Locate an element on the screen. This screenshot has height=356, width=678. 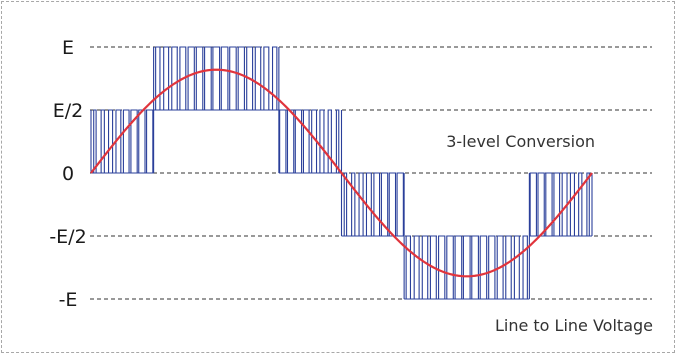
y-tick-label: E/2 is located at coordinates (68, 111).